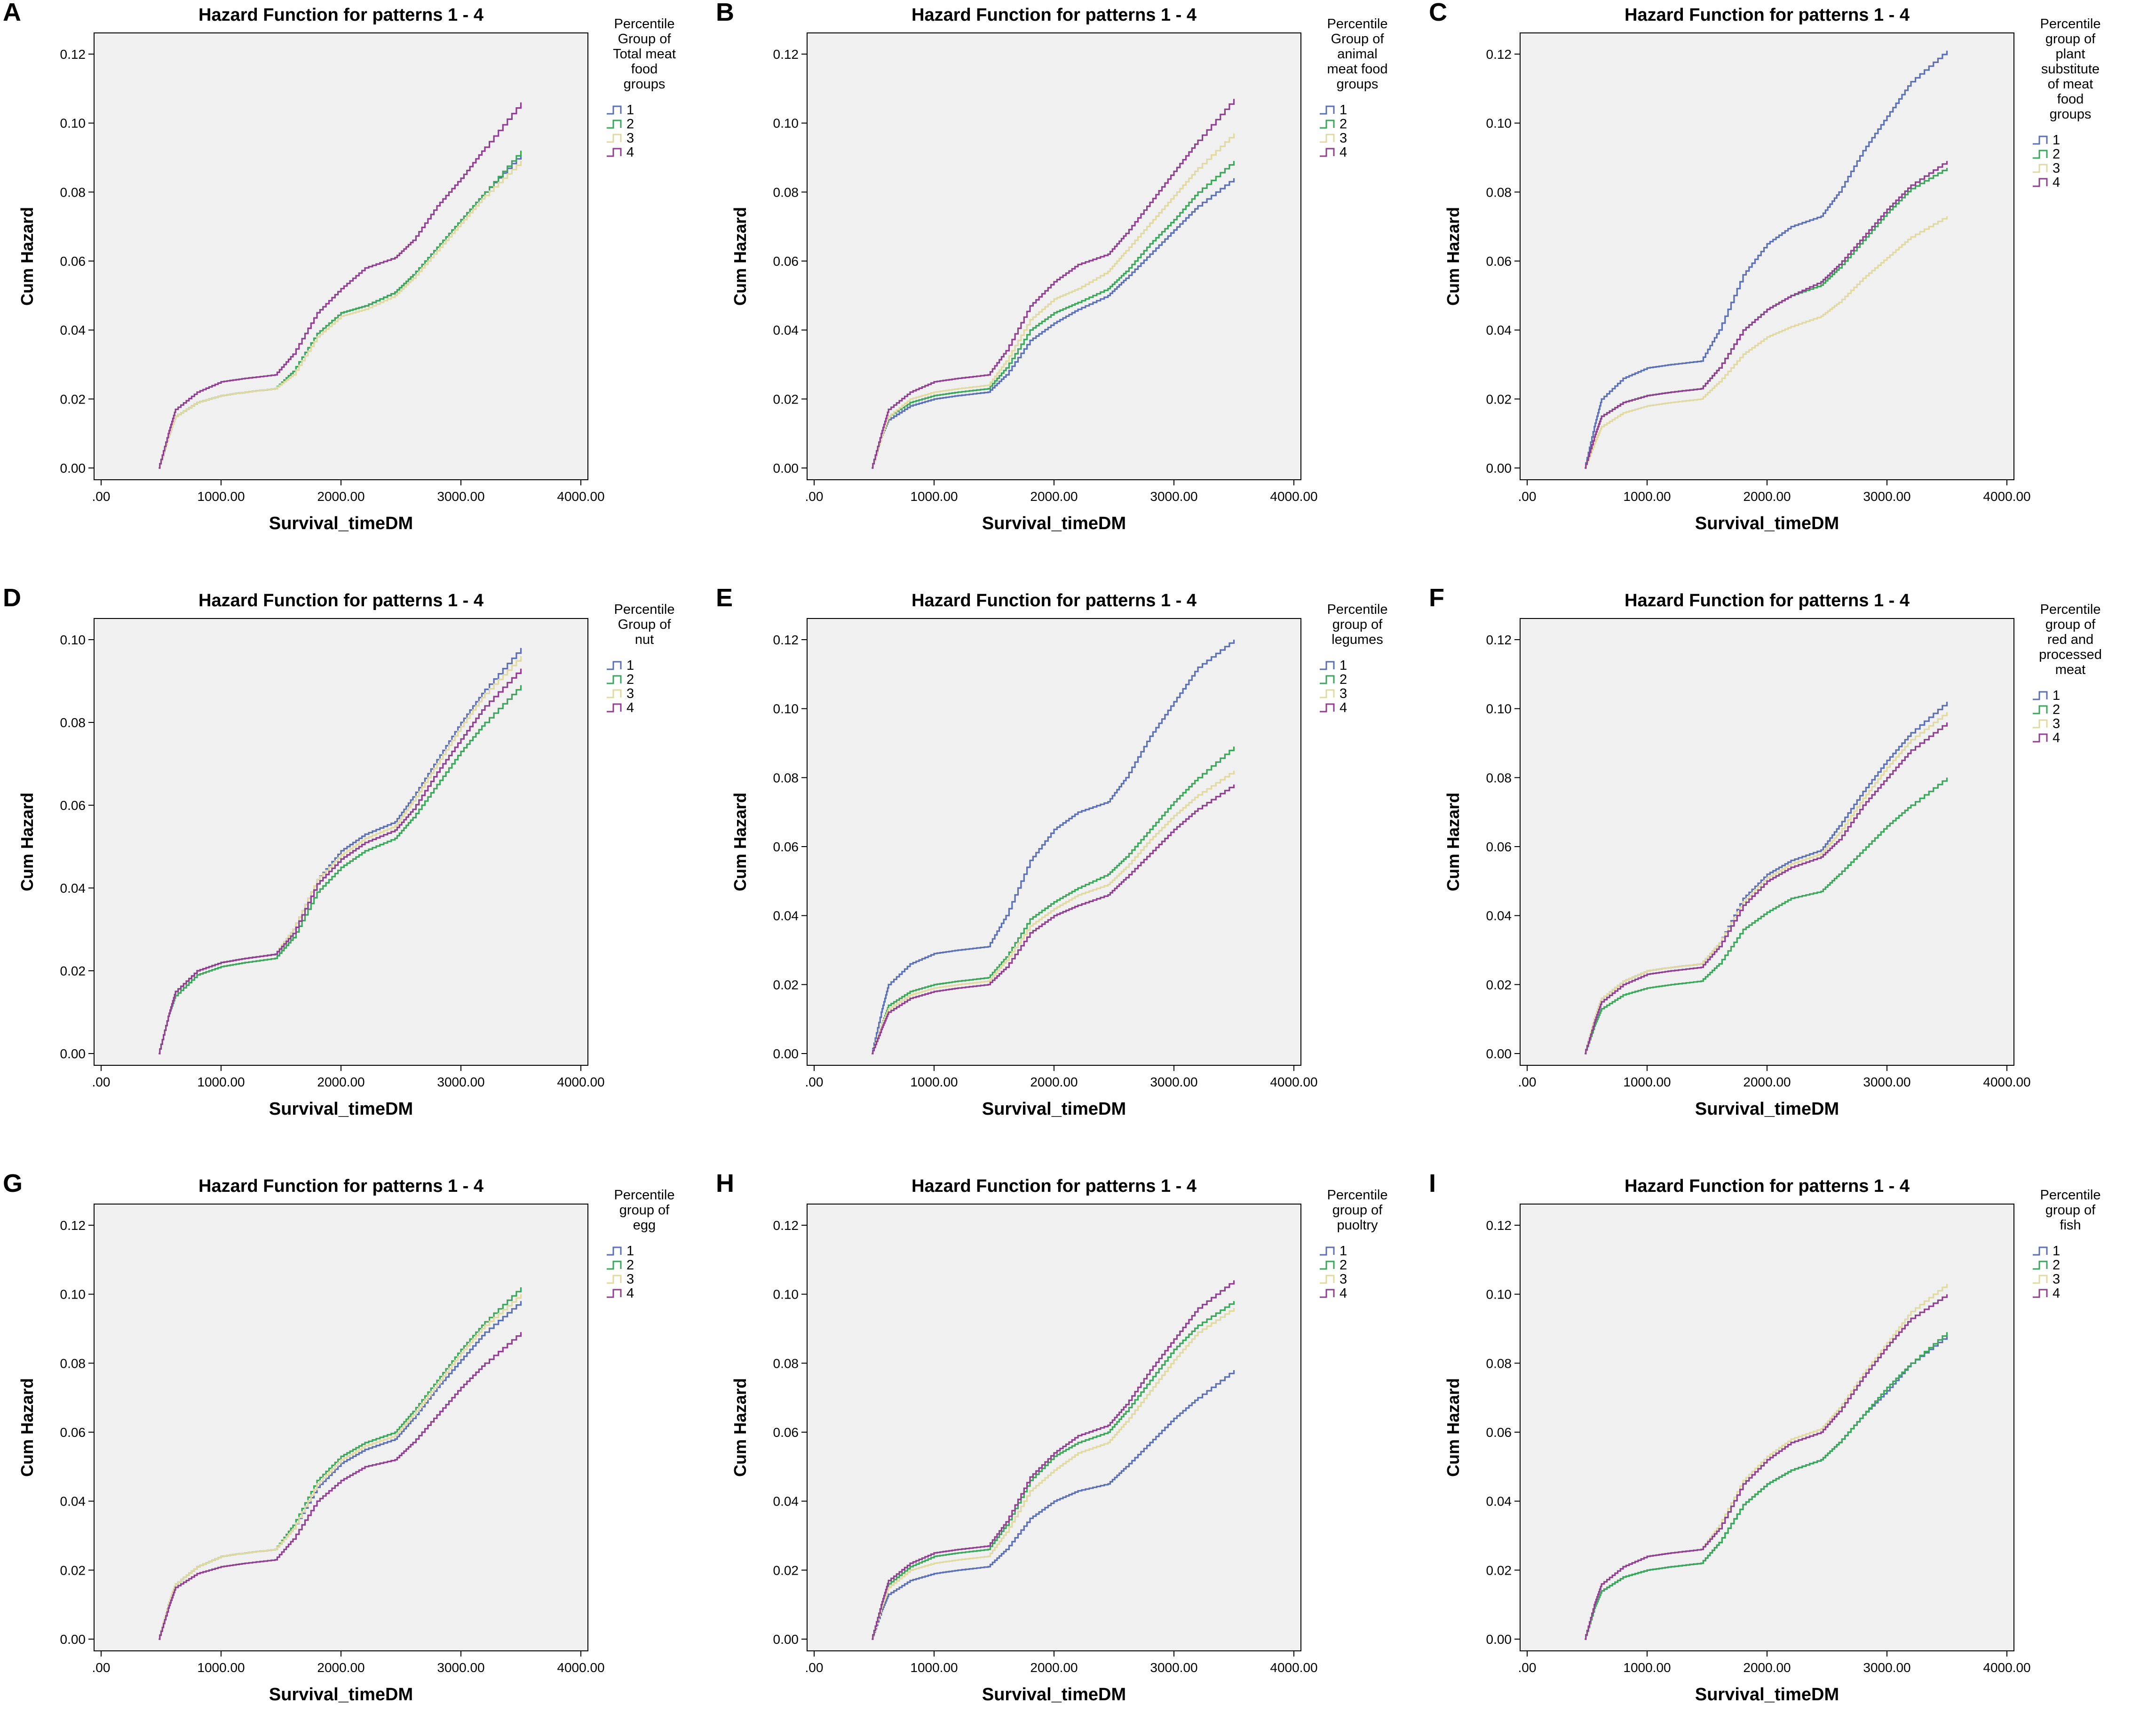 The image size is (2140, 1736). Describe the element at coordinates (221, 1667) in the screenshot. I see `x-tick-label: 1000.00` at that location.